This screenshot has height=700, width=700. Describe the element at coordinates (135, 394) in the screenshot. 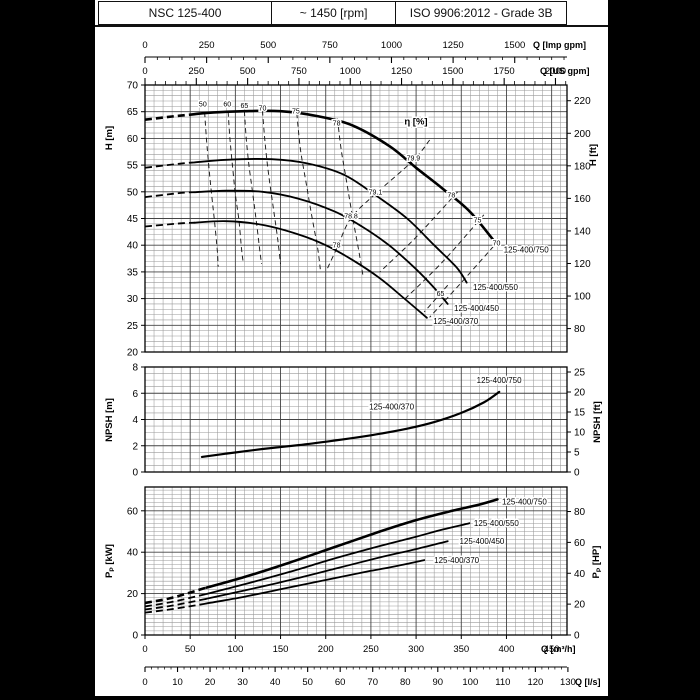

I see `npsh-ytick-left: 6` at that location.